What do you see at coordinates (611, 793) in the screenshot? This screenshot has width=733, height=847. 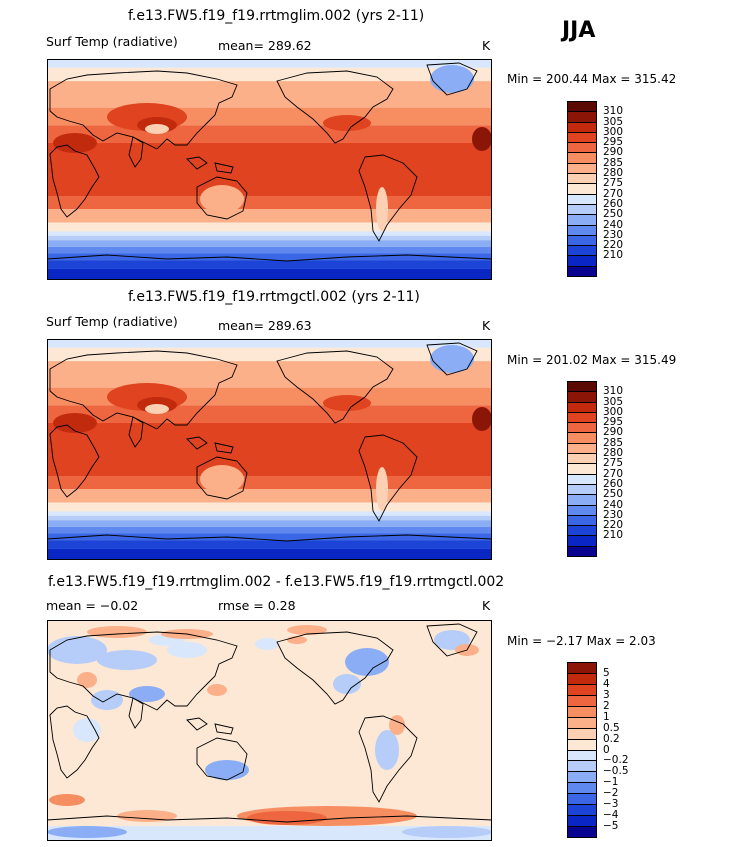 I see `colorbar-tick-label: −2` at bounding box center [611, 793].